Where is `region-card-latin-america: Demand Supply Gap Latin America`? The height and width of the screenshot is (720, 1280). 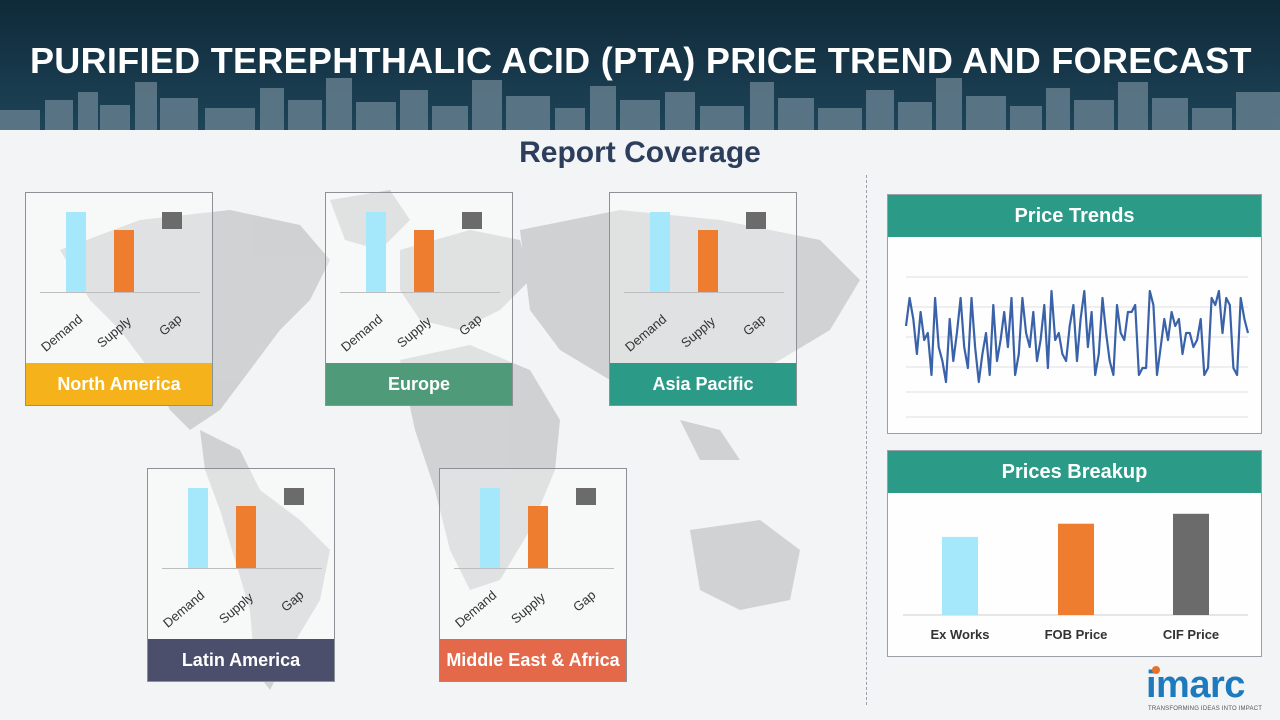
region-card-latin-america: Demand Supply Gap Latin America is located at coordinates (241, 575).